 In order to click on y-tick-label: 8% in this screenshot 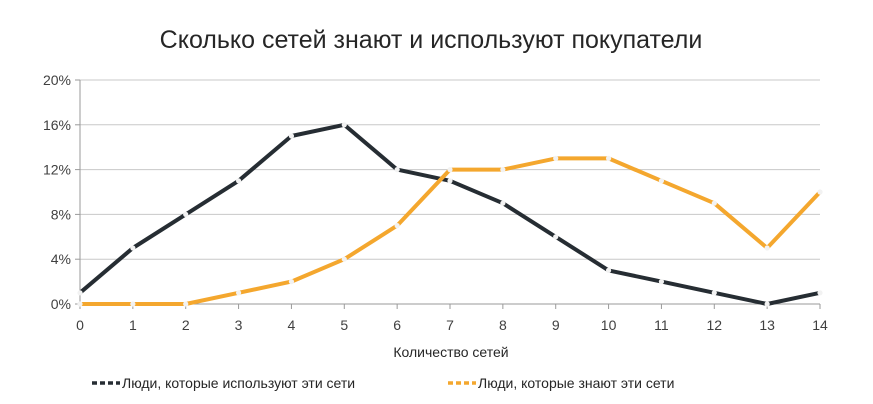, I will do `click(61, 214)`.